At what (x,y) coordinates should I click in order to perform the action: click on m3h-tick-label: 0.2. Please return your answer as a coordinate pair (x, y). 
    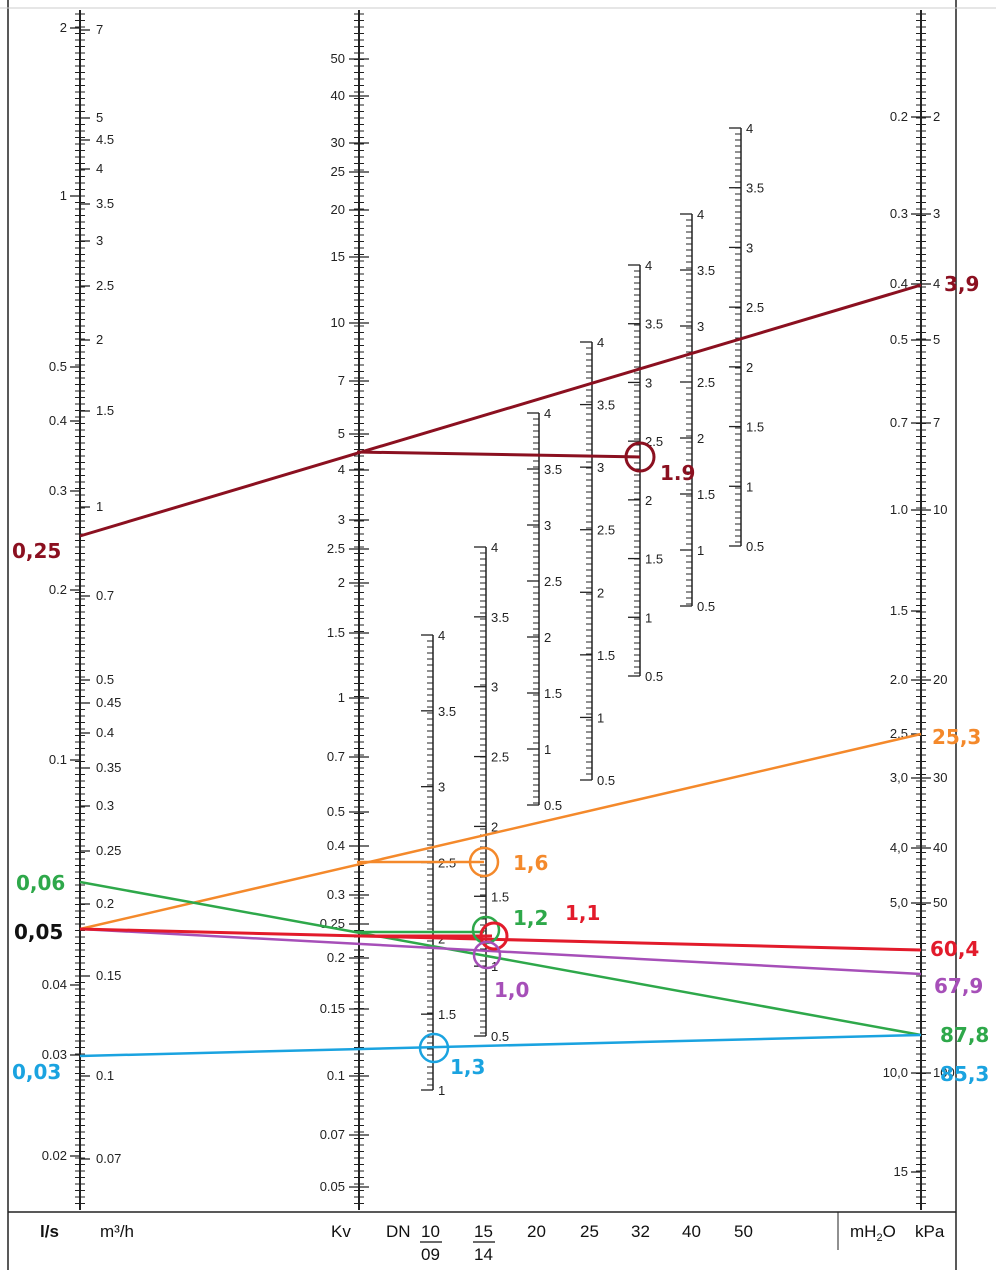
    Looking at the image, I should click on (105, 903).